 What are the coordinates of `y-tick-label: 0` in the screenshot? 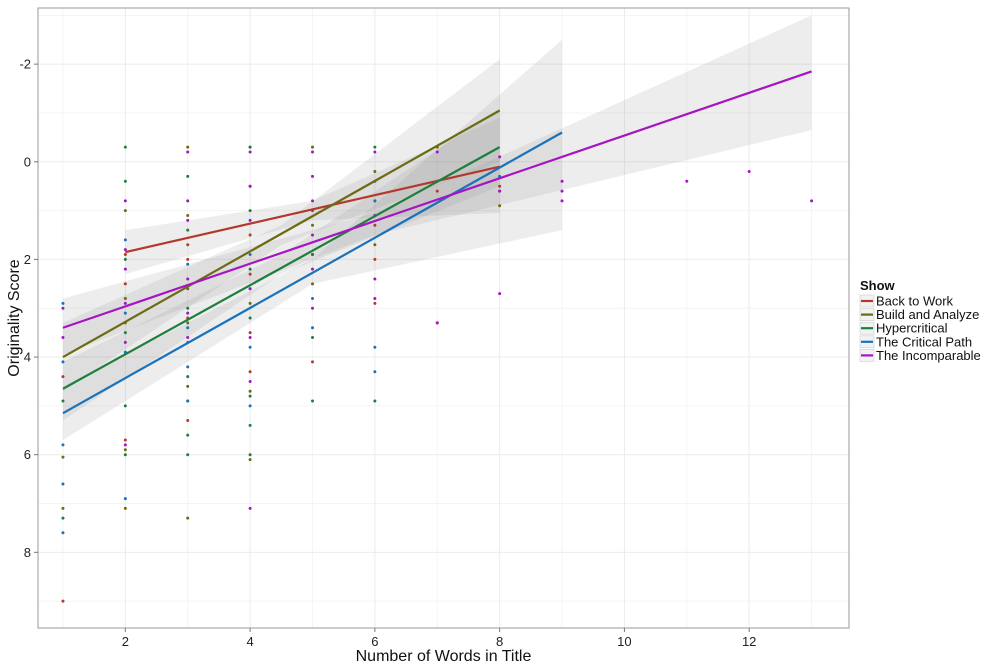 It's located at (27, 161).